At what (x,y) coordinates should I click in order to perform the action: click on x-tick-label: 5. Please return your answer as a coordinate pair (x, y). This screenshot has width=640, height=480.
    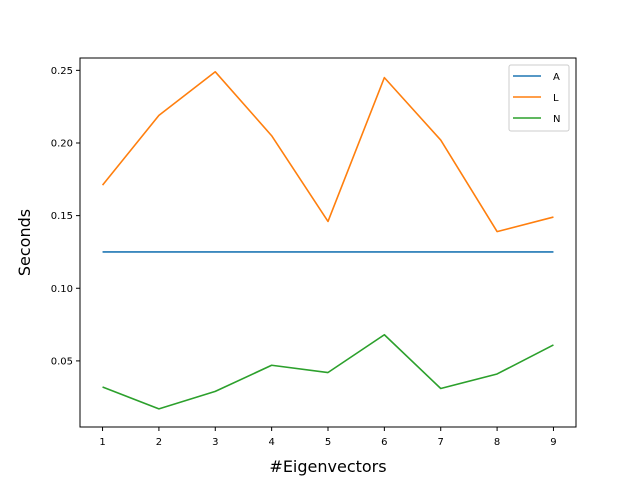
    Looking at the image, I should click on (328, 442).